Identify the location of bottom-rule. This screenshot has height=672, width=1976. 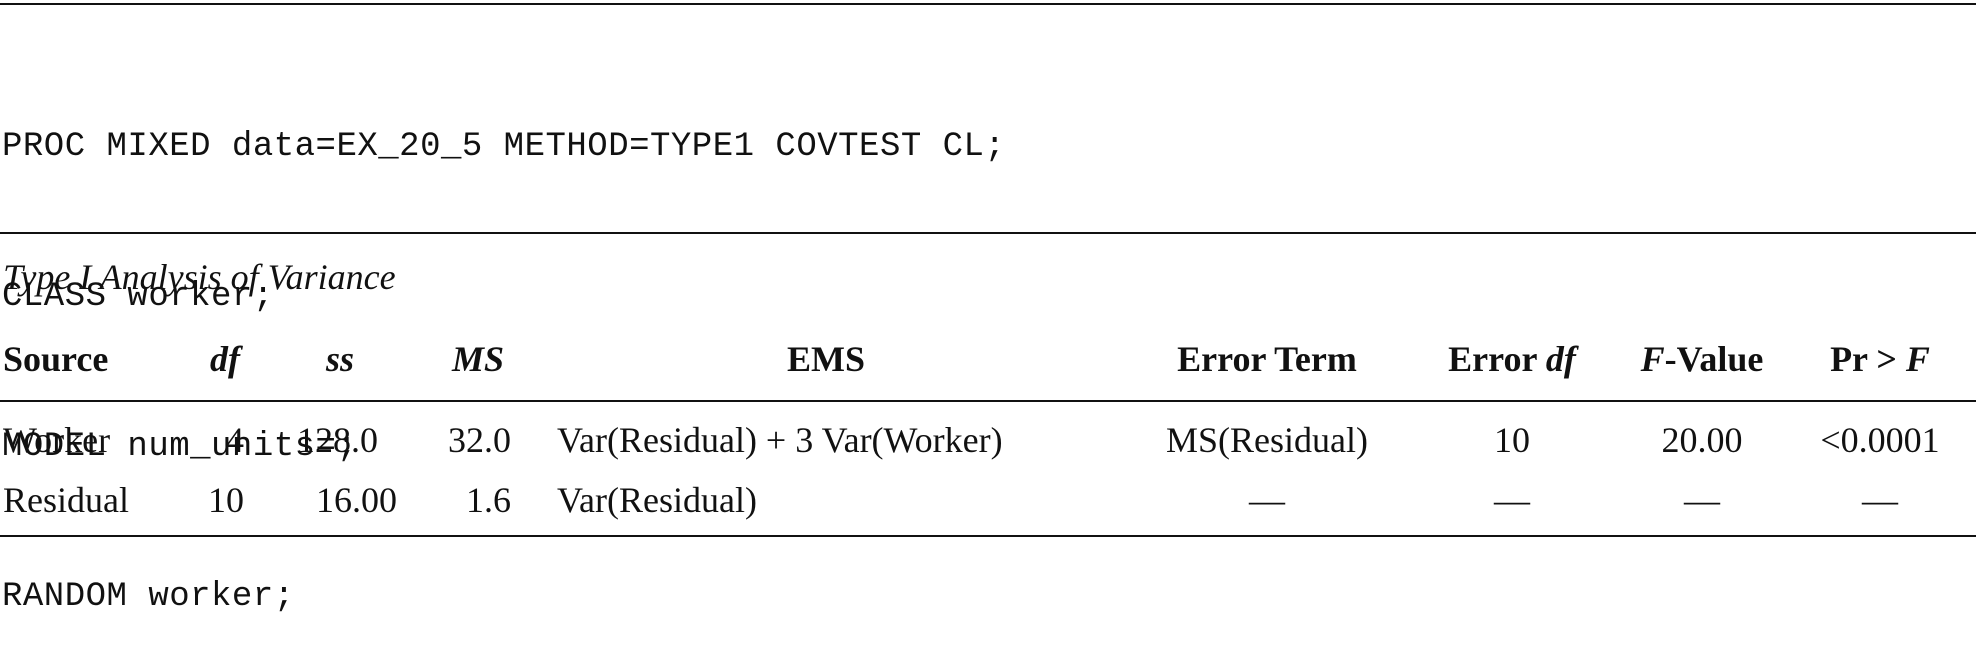
(988, 536).